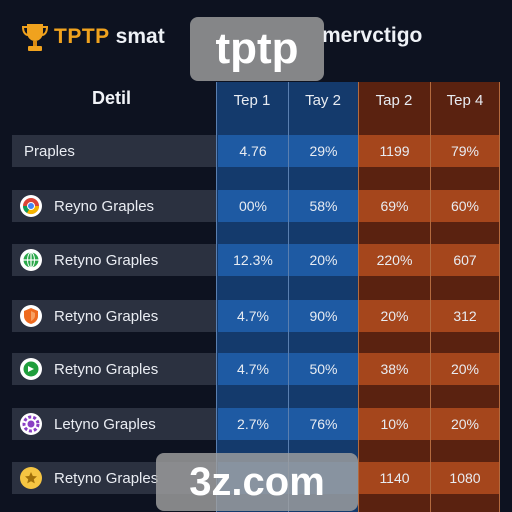  I want to click on table-cell: 4.76, so click(253, 151).